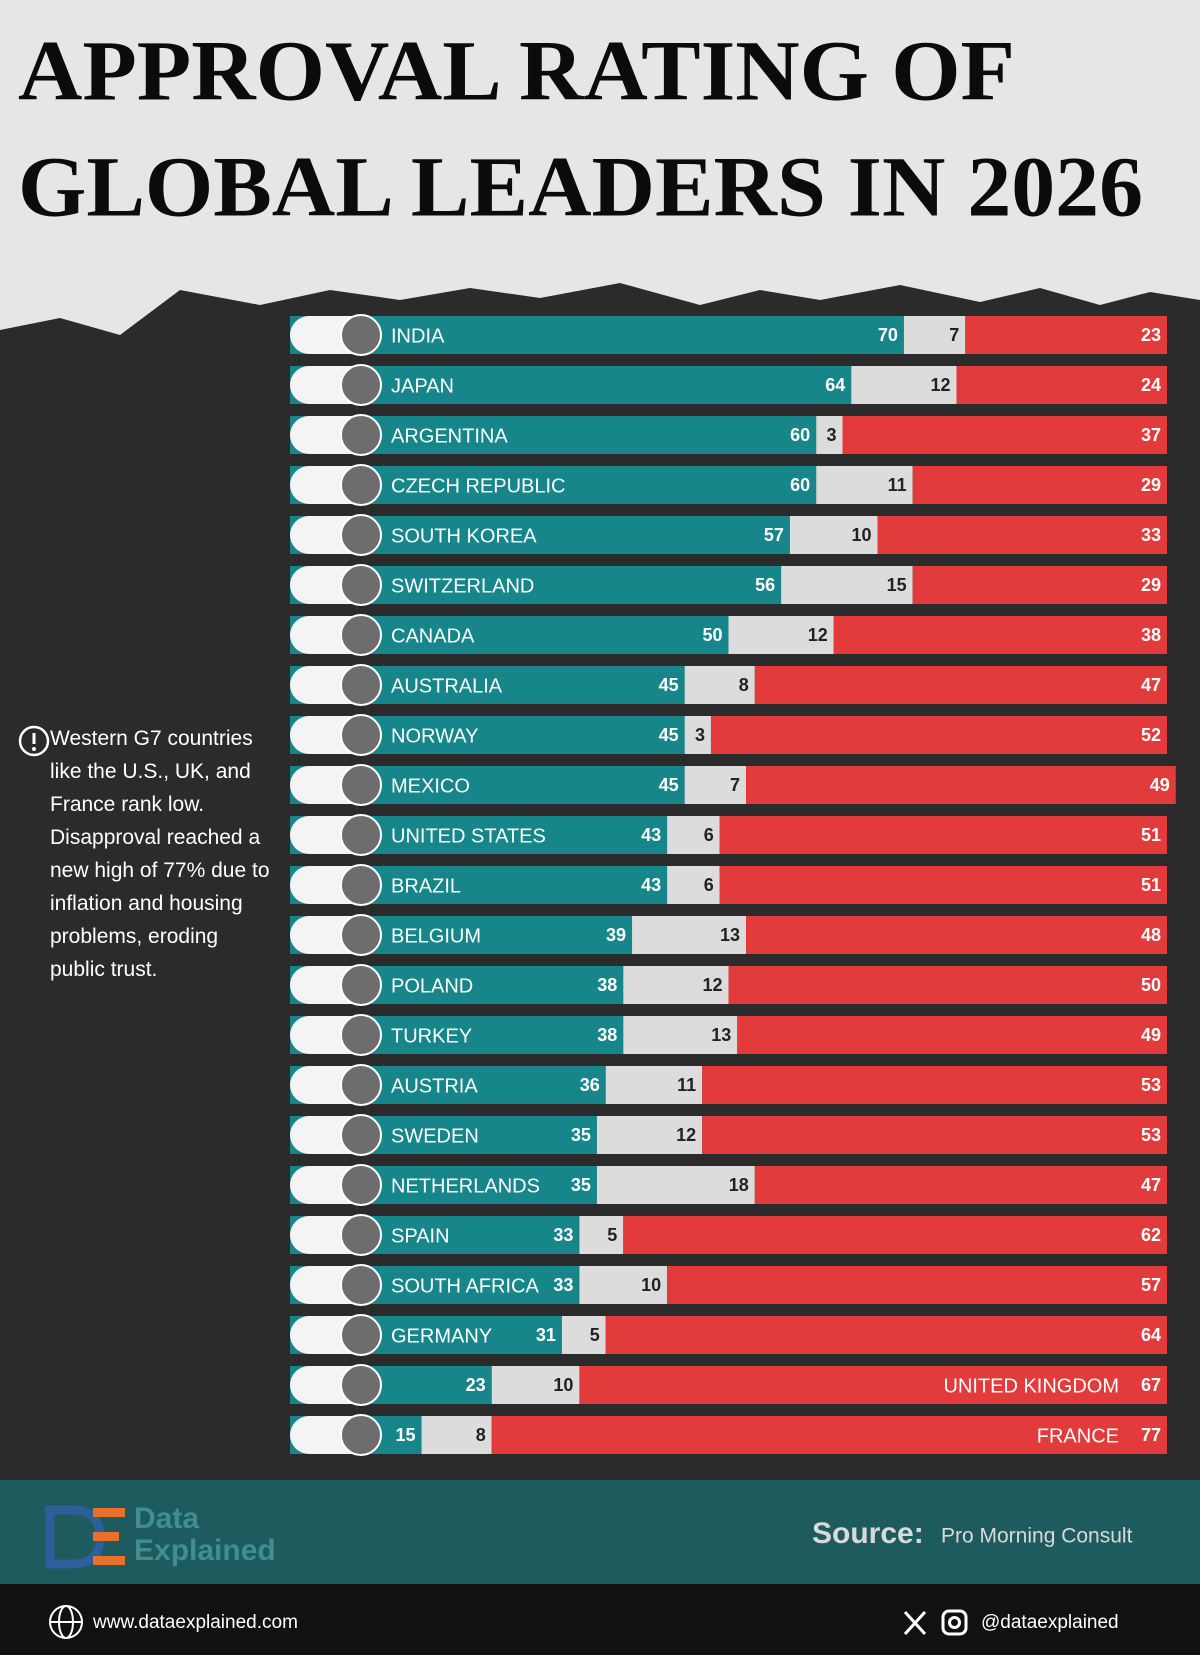 This screenshot has width=1200, height=1655. I want to click on value-label: 70, so click(888, 335).